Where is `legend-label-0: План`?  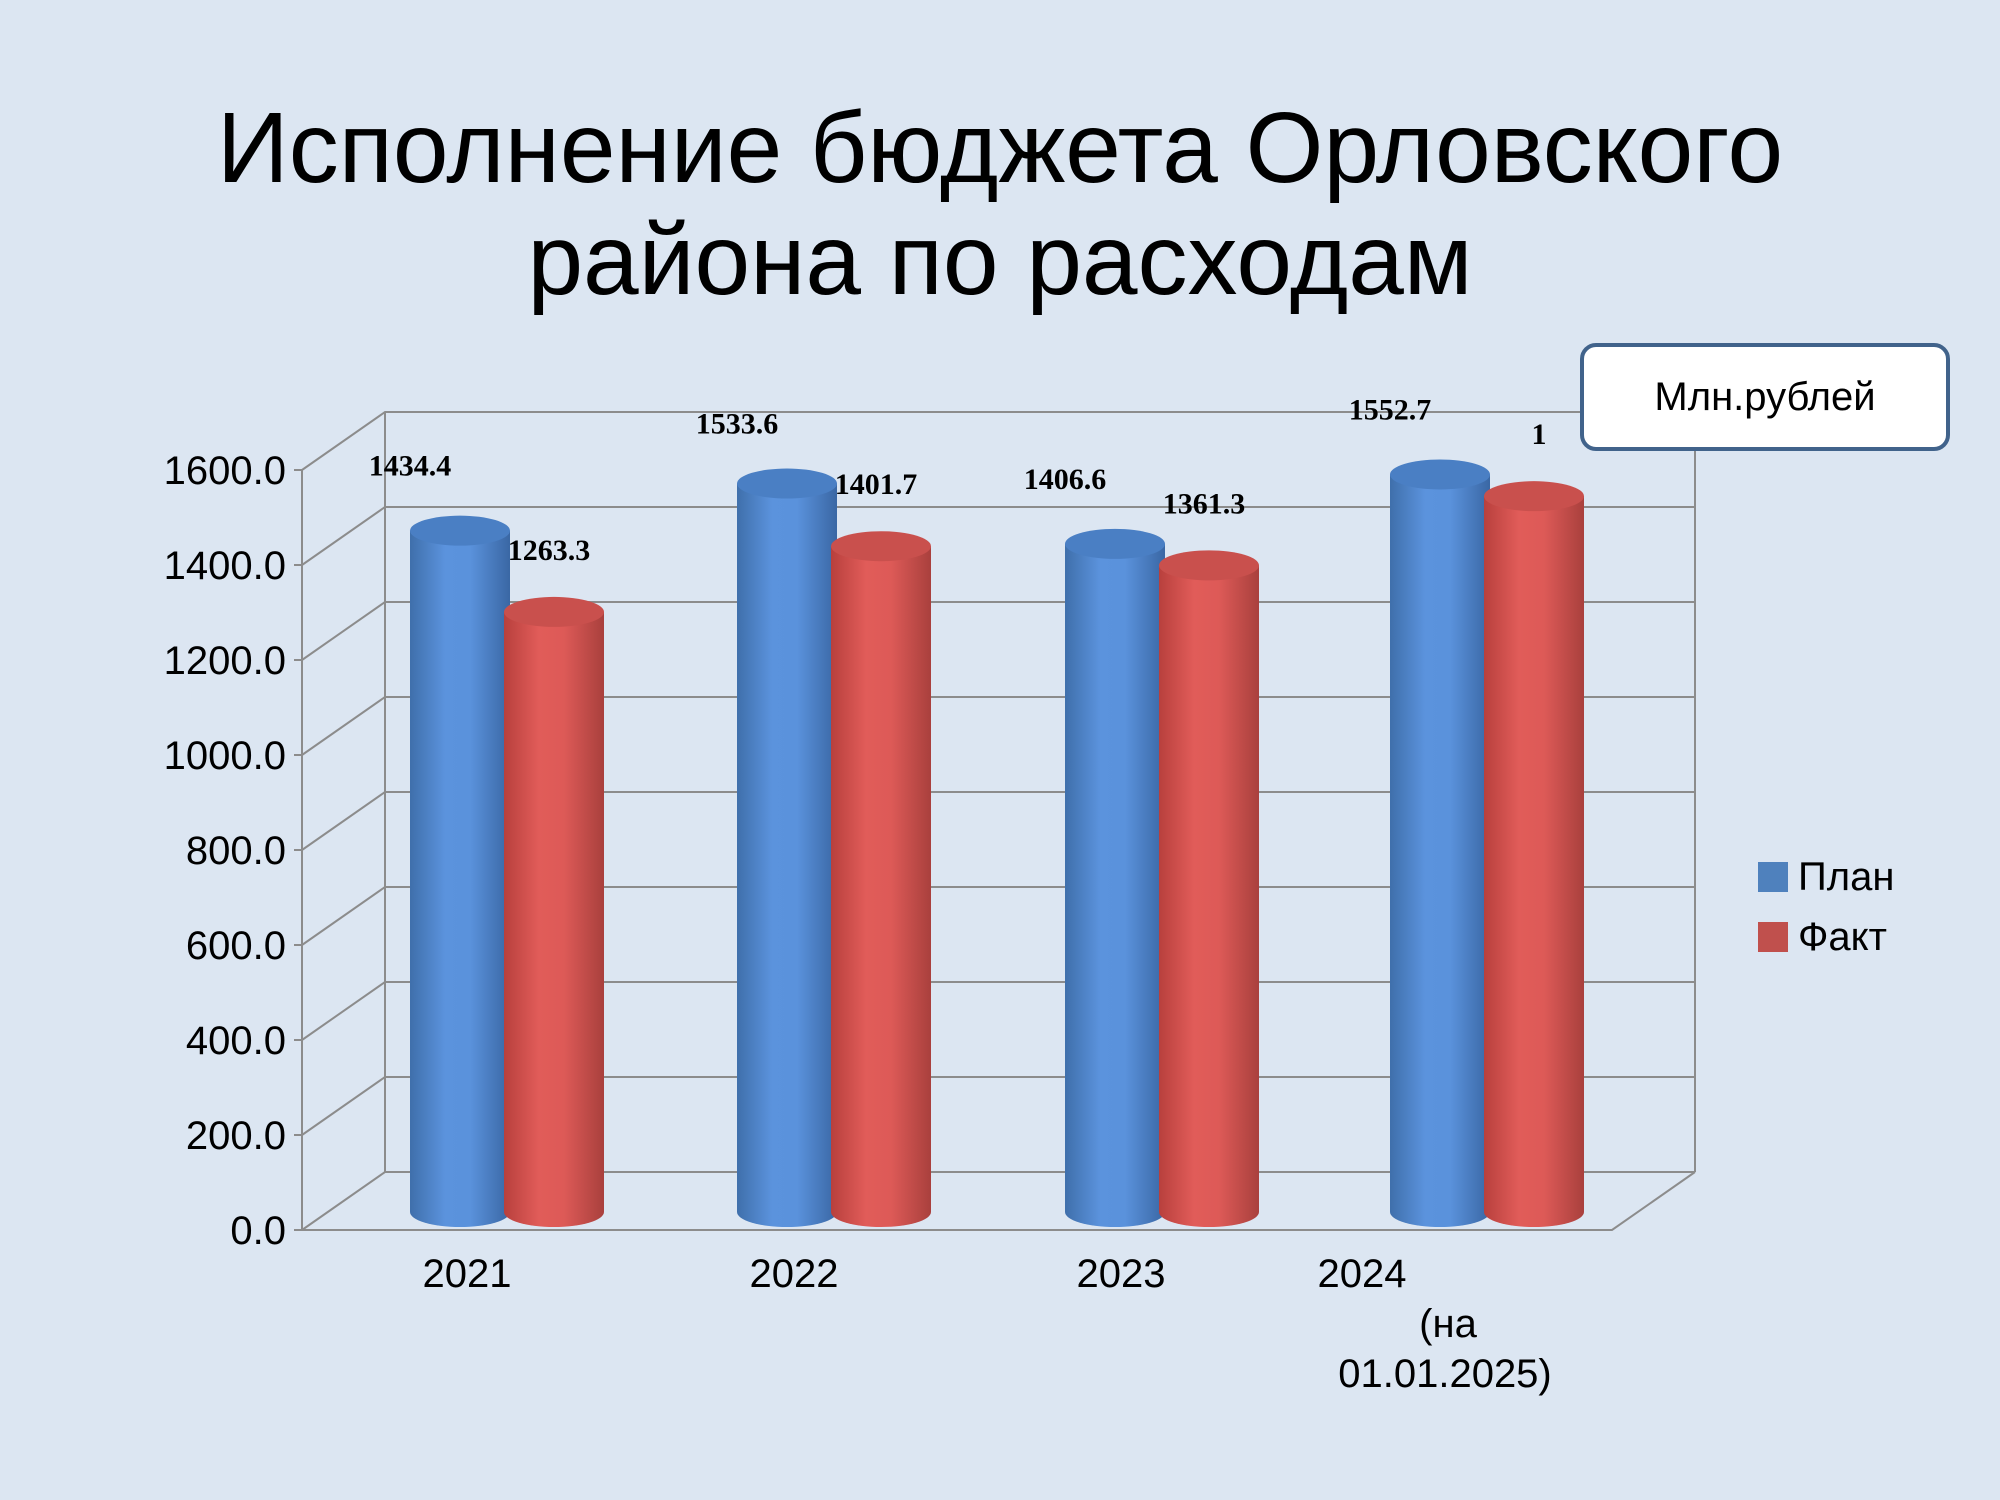 legend-label-0: План is located at coordinates (1846, 877).